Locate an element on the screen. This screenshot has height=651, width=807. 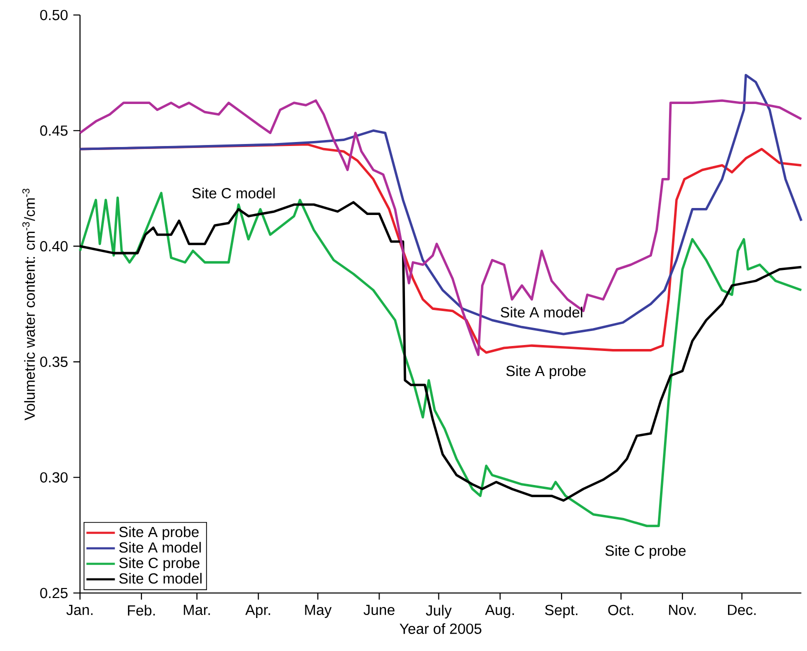
y-tick-label: 0.25 is located at coordinates (54, 593).